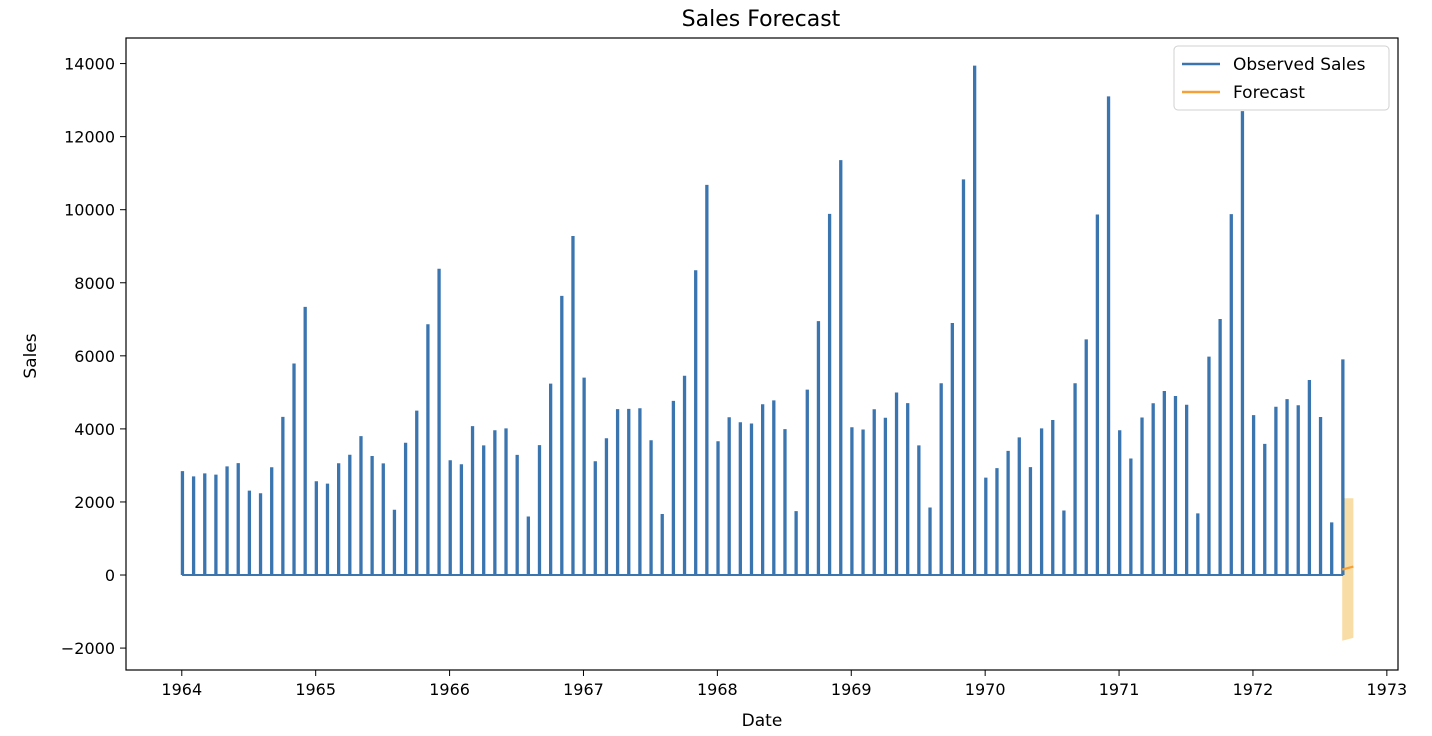  Describe the element at coordinates (88, 648) in the screenshot. I see `y-tick-label--2000: −2000` at that location.